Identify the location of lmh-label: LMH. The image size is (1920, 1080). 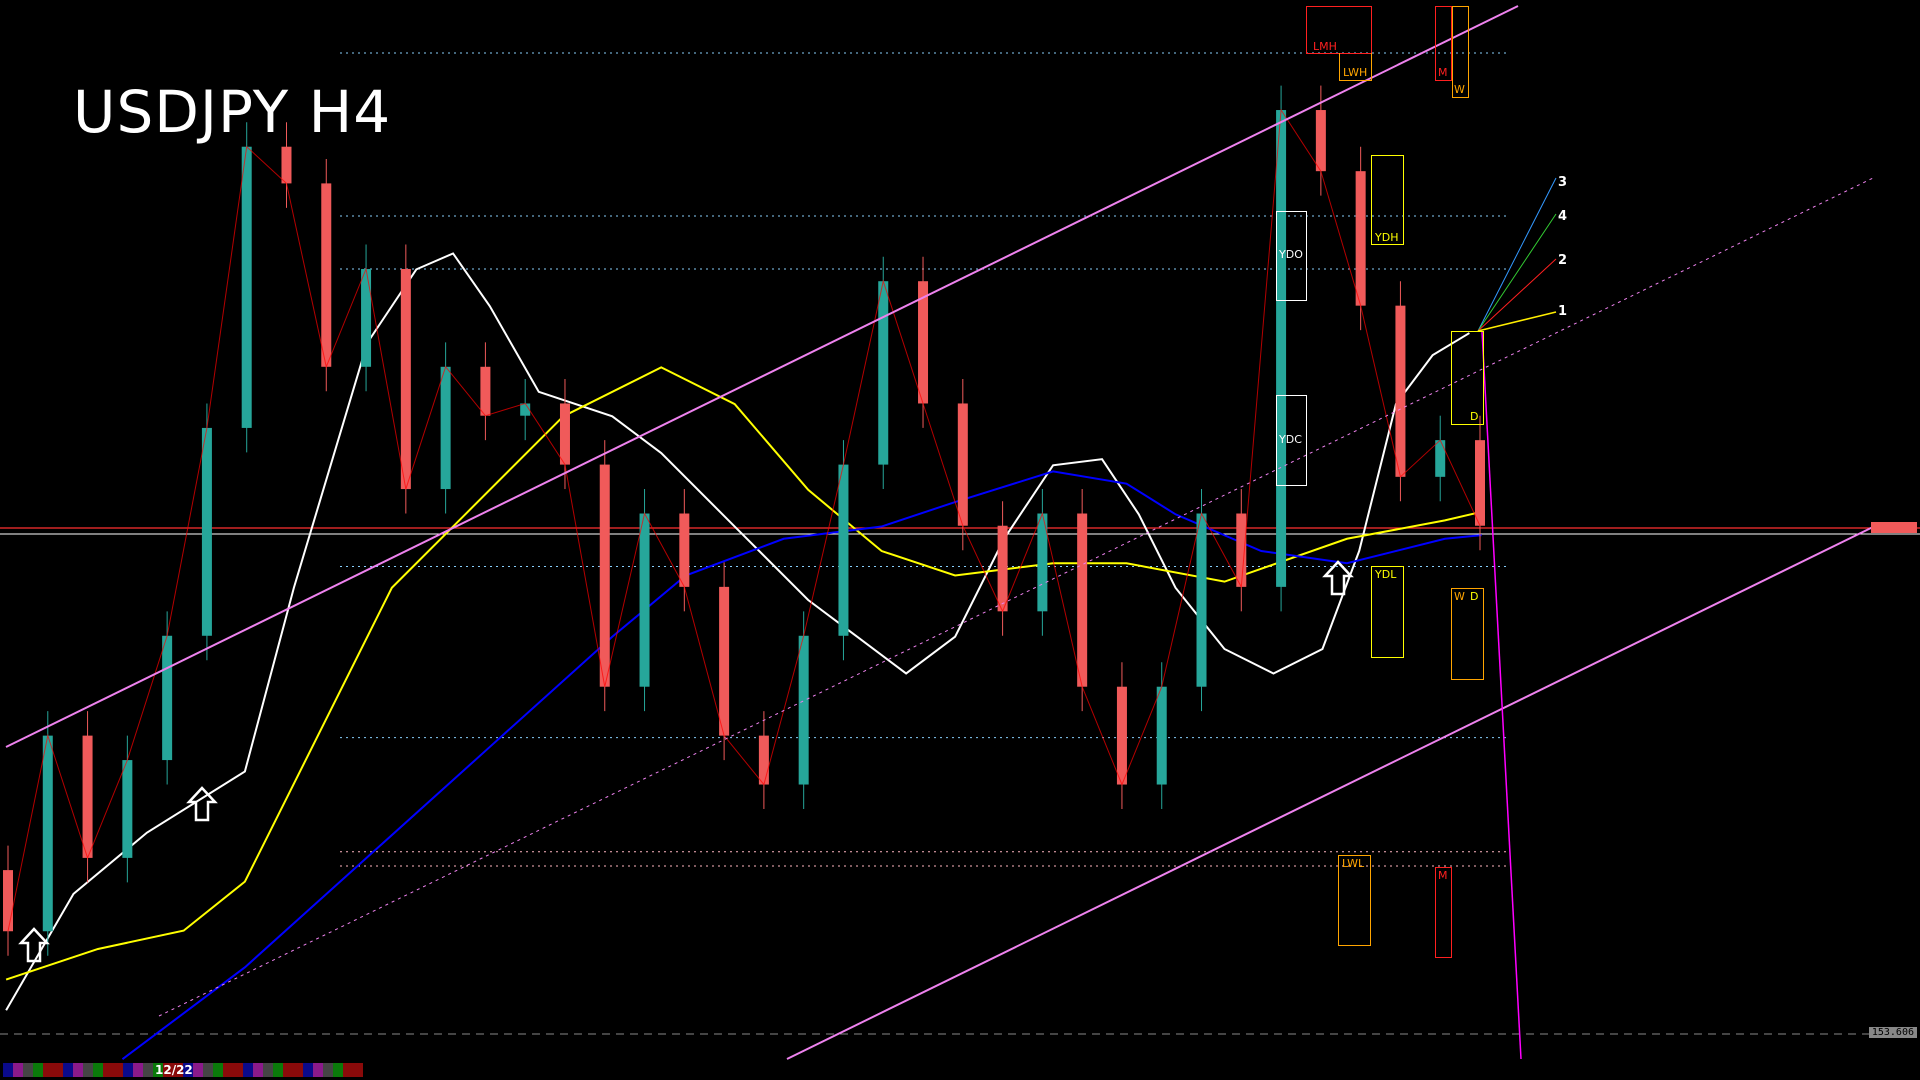
(1325, 46).